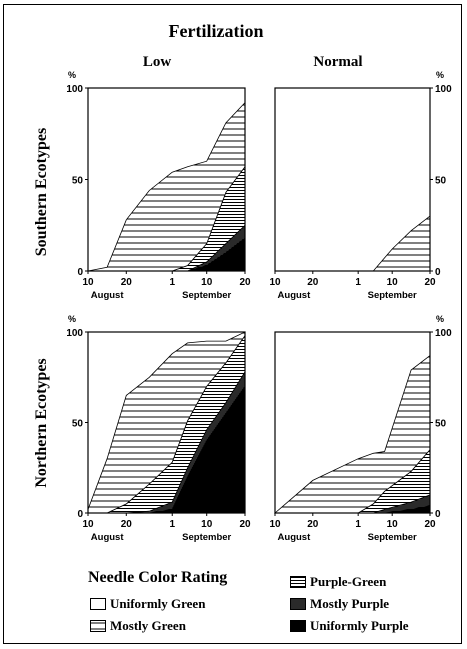 Image resolution: width=467 pixels, height=649 pixels. I want to click on figure-title: Fertilization, so click(216, 31).